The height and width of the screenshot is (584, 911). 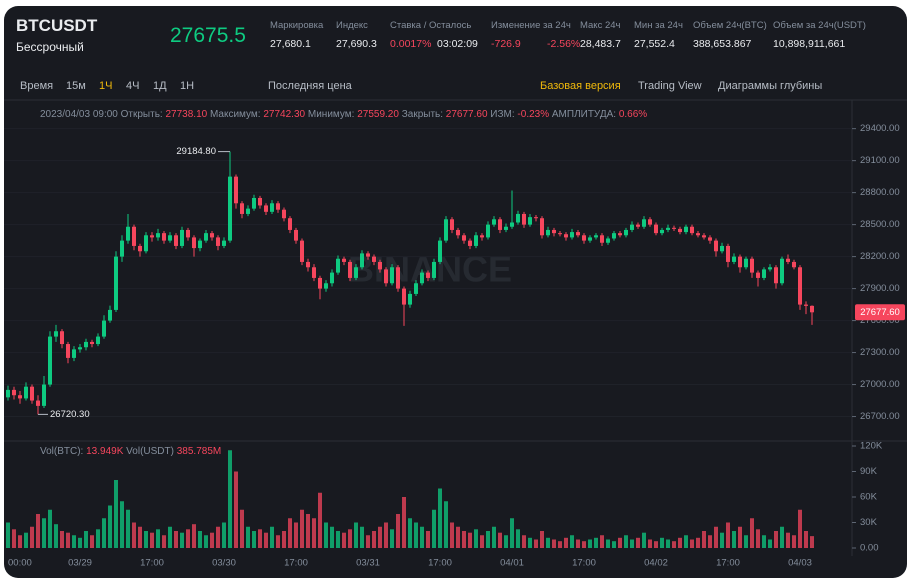 What do you see at coordinates (76, 86) in the screenshot?
I see `interval: 15м` at bounding box center [76, 86].